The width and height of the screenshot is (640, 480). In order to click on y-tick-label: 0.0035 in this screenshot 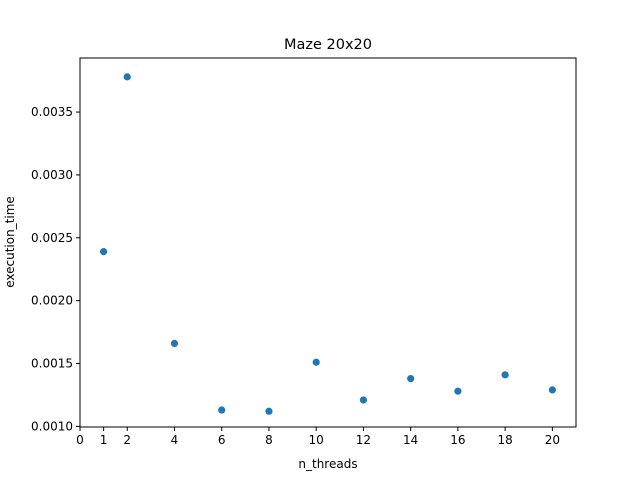, I will do `click(52, 112)`.